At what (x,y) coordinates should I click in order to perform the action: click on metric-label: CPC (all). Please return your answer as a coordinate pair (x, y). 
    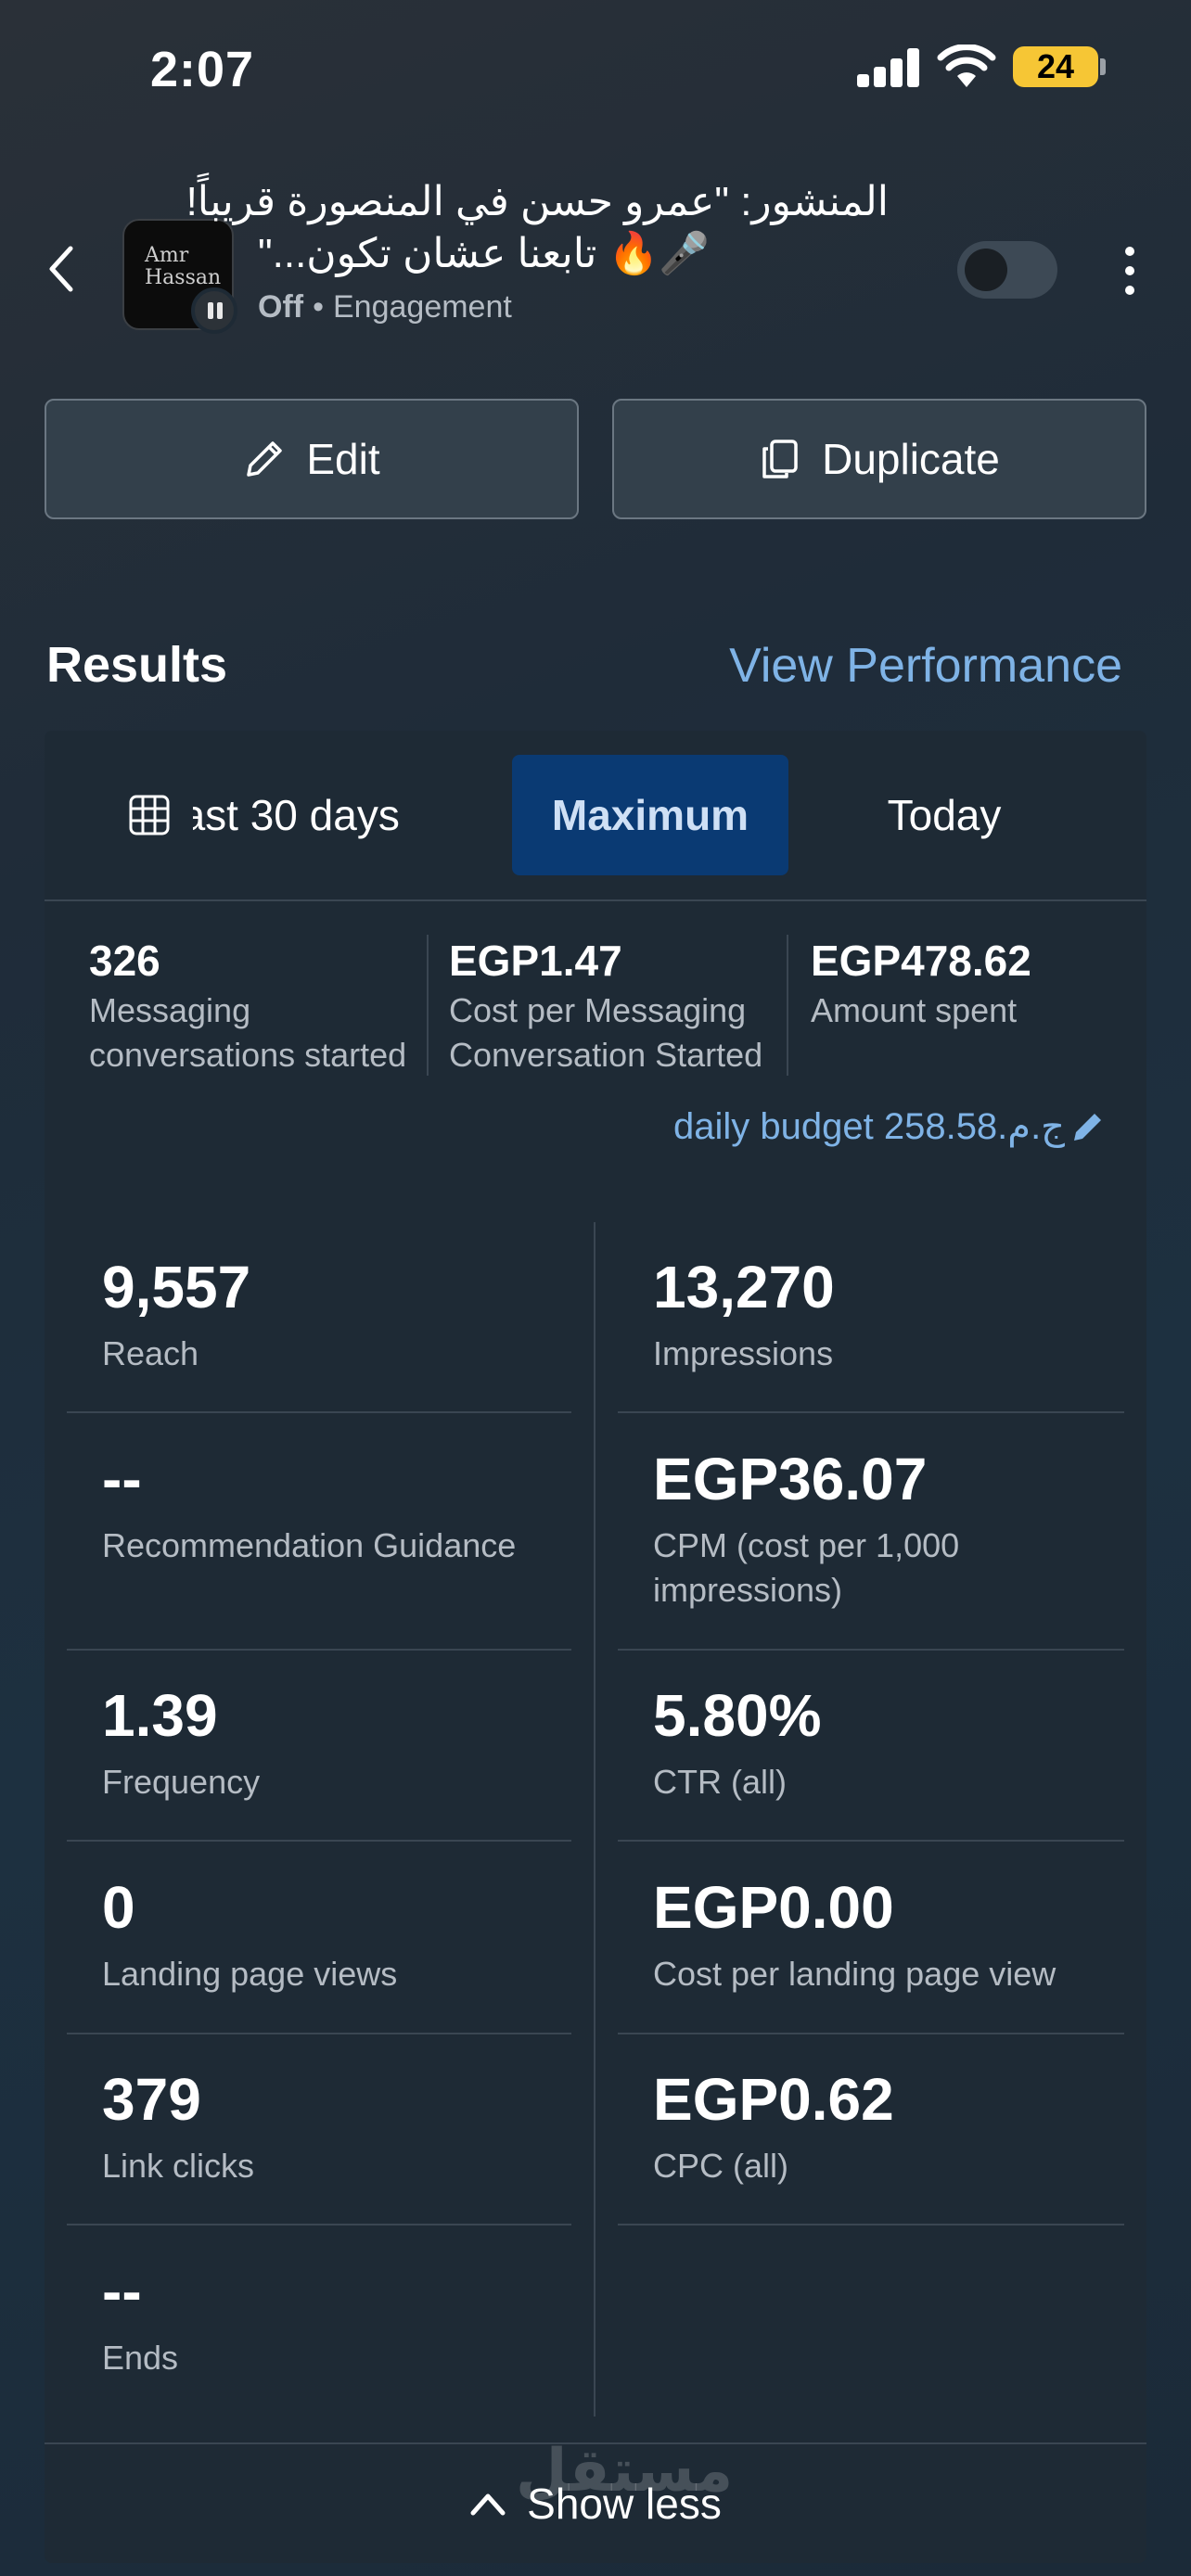
    Looking at the image, I should click on (721, 2166).